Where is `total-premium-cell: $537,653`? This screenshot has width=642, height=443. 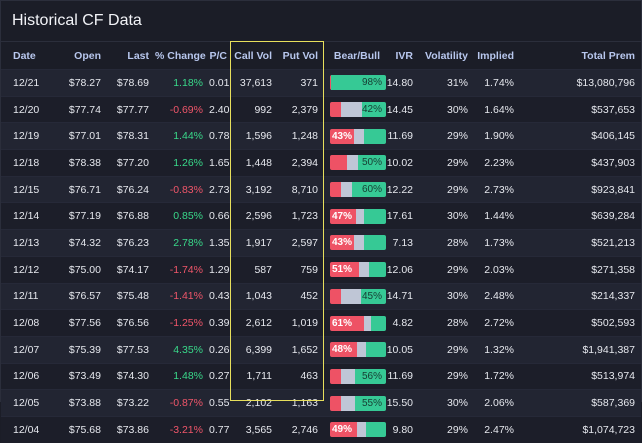 total-premium-cell: $537,653 is located at coordinates (580, 109).